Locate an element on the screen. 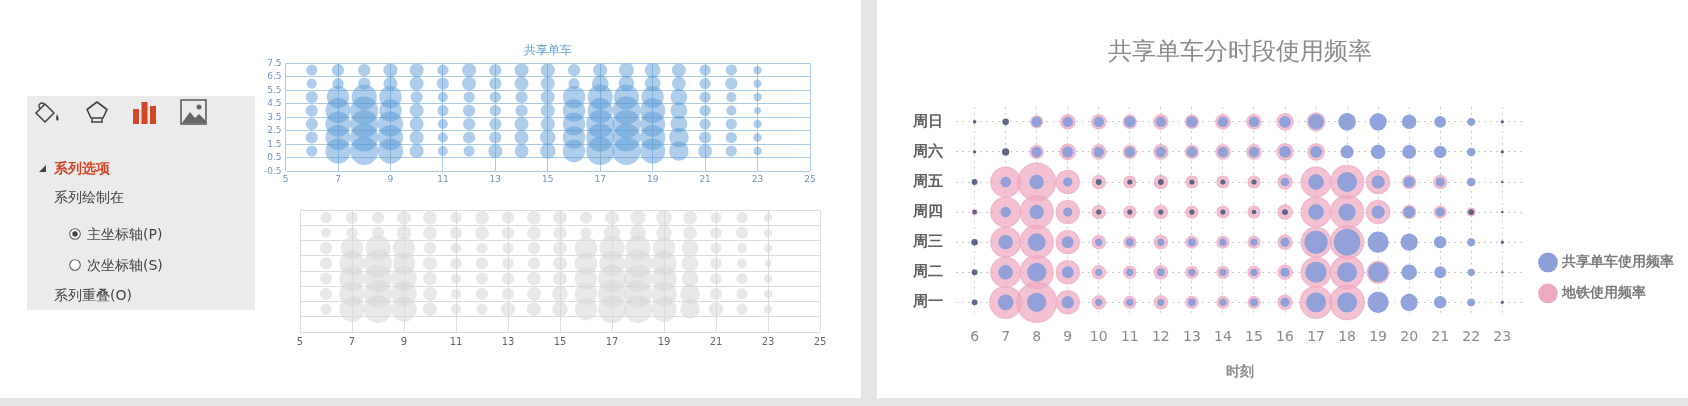 This screenshot has width=1688, height=406. text: 系列选项 is located at coordinates (82, 168).